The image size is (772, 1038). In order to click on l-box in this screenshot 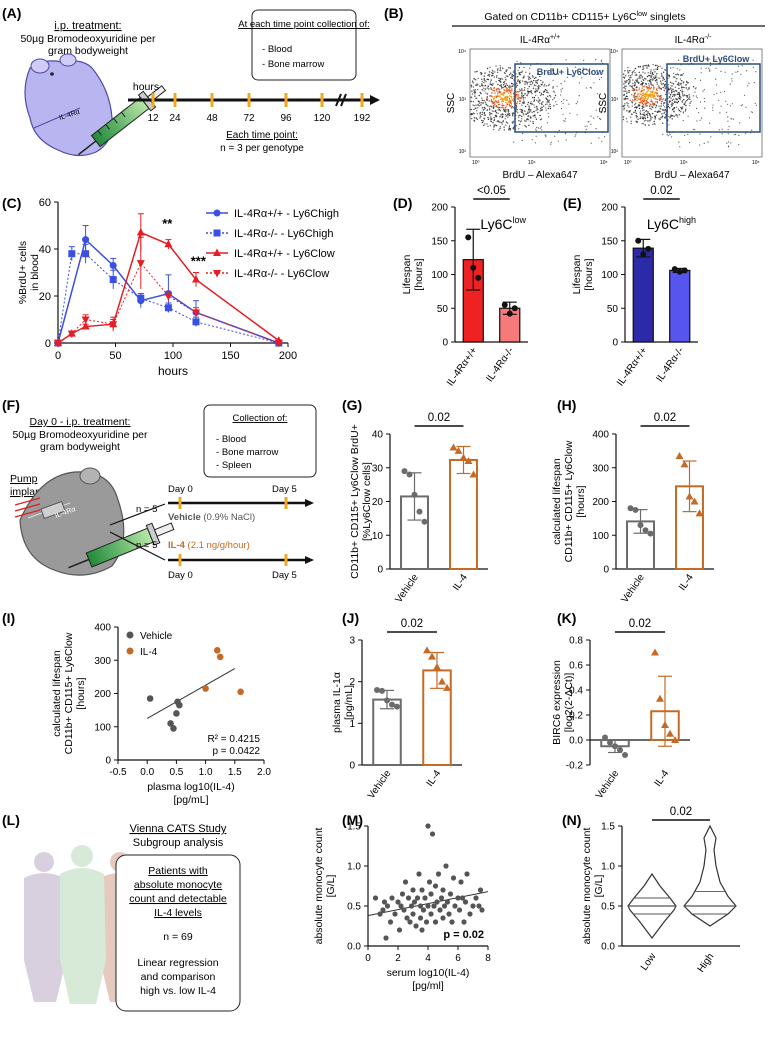, I will do `click(178, 933)`.